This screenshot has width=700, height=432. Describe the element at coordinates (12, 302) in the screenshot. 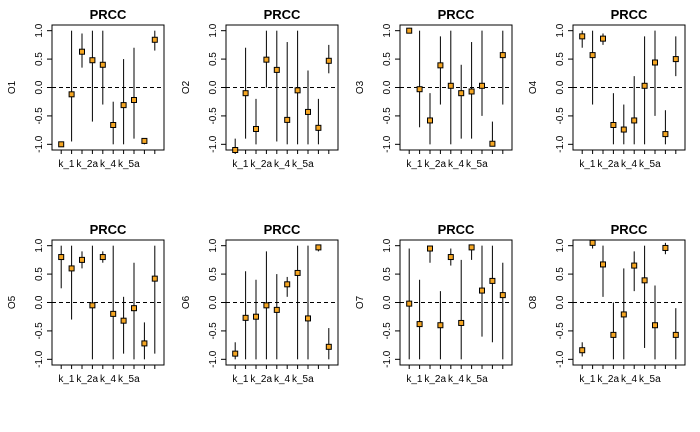

I see `y-axis-label: O5` at that location.